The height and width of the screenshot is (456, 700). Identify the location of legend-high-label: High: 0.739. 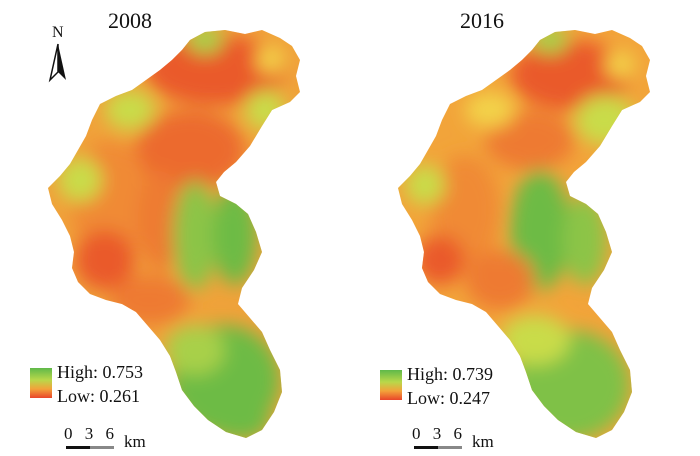
(450, 374).